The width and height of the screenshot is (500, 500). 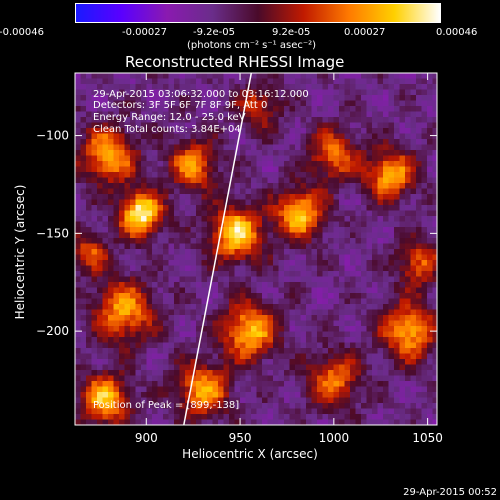 What do you see at coordinates (258, 13) in the screenshot?
I see `colorbar-gradient` at bounding box center [258, 13].